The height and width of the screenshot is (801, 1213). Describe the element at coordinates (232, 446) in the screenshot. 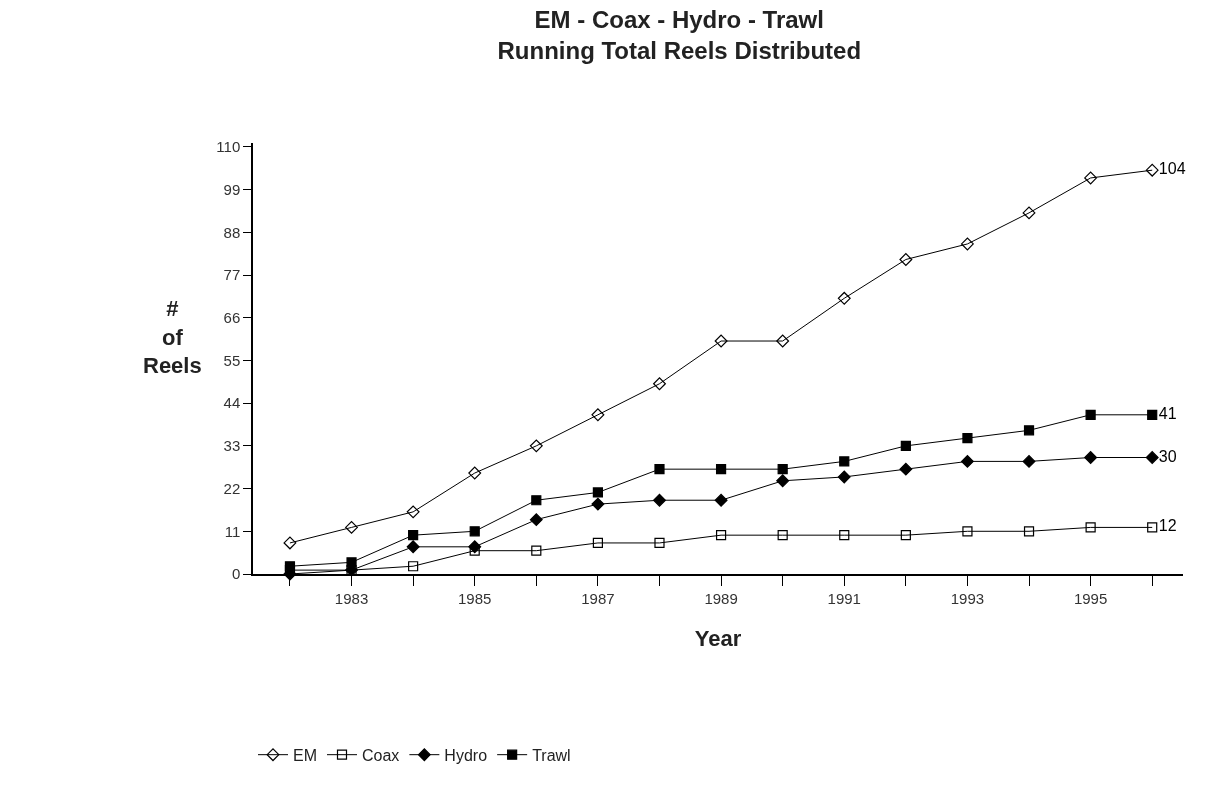

I see `y-tick-label: 33` at that location.